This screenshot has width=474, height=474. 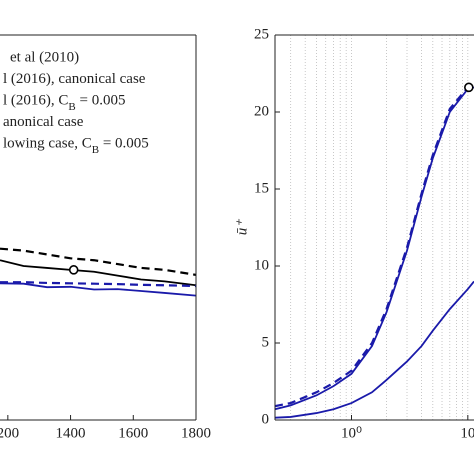 I want to click on legend-text: et al (2010), so click(x=44, y=57).